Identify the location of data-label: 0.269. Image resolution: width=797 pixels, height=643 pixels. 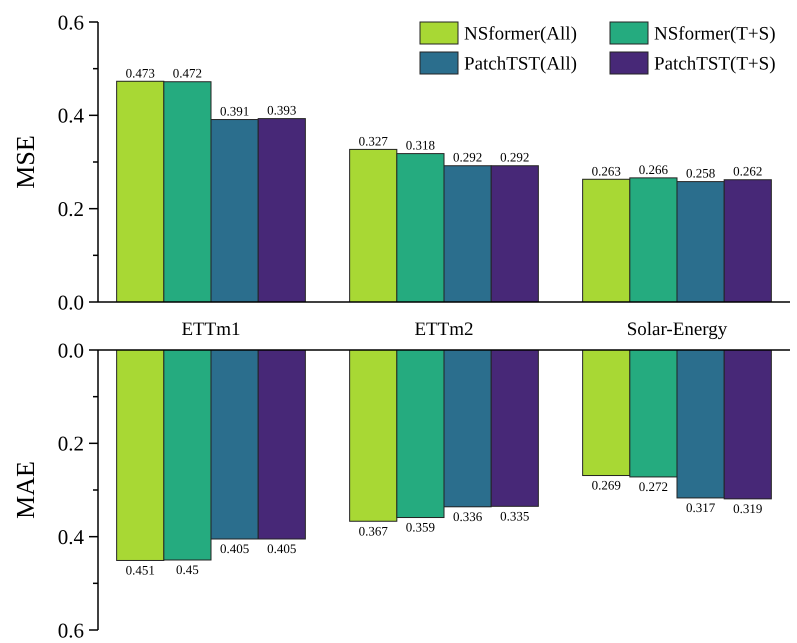
(606, 485).